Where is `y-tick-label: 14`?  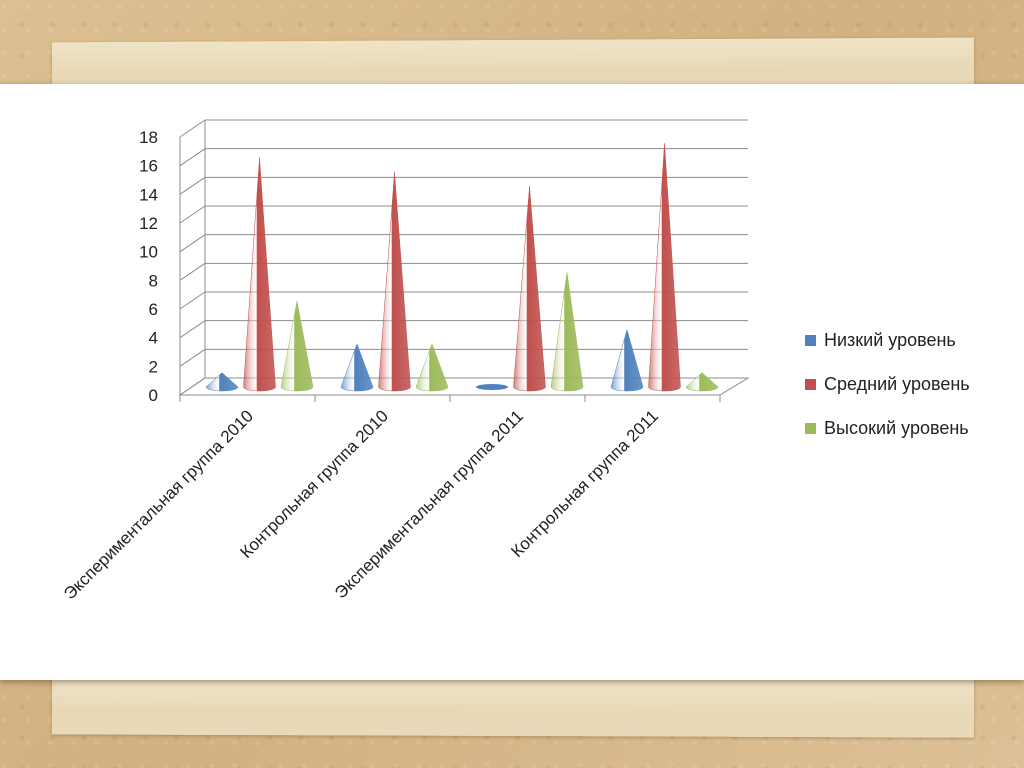 y-tick-label: 14 is located at coordinates (148, 194).